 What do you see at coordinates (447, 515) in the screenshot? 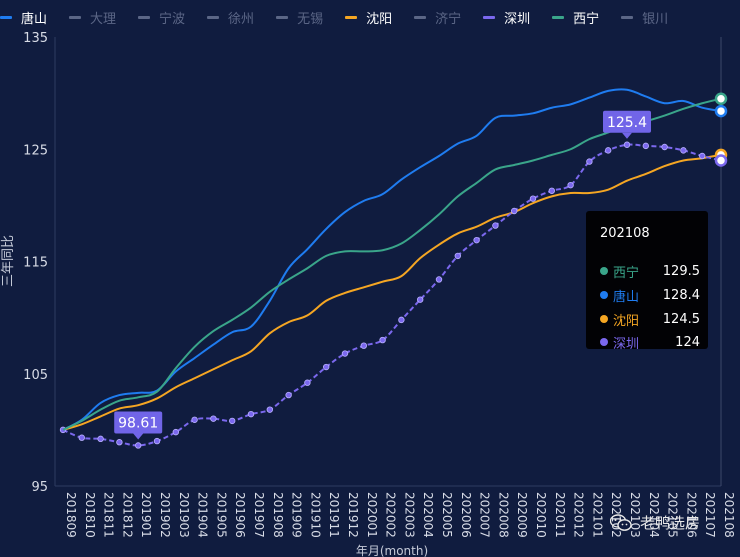
I see `x-tick-label: 202005` at bounding box center [447, 515].